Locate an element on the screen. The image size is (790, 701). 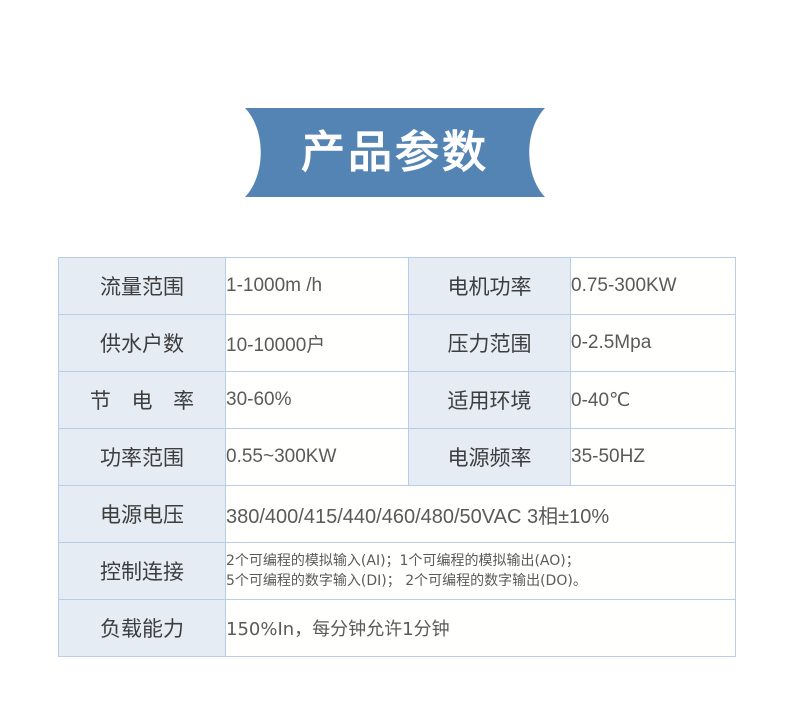
table-row: 负载能力 150%In，每分钟允许1分钟 is located at coordinates (397, 628).